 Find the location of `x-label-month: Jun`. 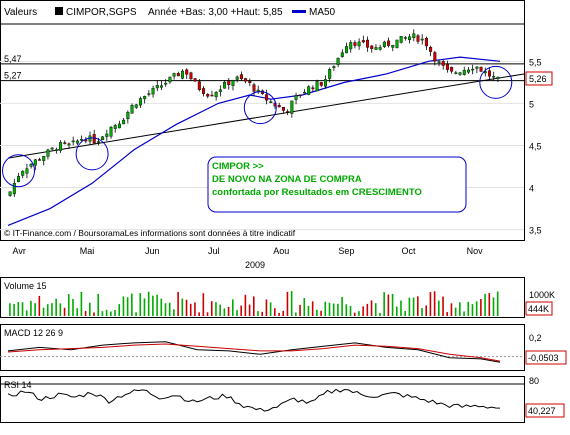

x-label-month: Jun is located at coordinates (152, 251).